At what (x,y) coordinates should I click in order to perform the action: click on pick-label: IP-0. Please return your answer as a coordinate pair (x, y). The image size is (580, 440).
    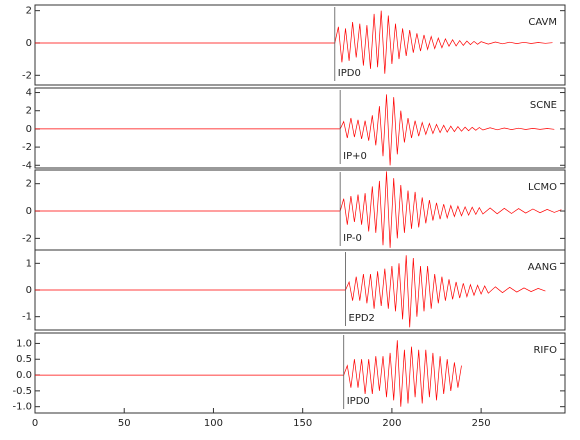
    Looking at the image, I should click on (352, 238).